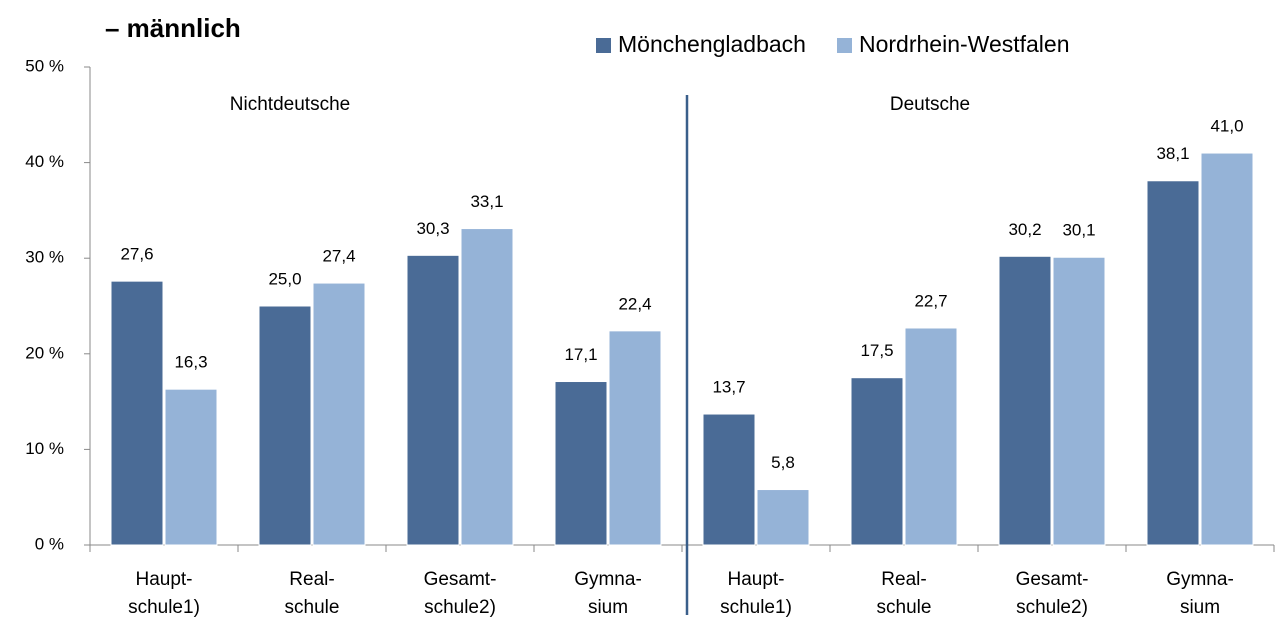 The image size is (1278, 622). Describe the element at coordinates (136, 254) in the screenshot. I see `value-label: 27,6` at that location.